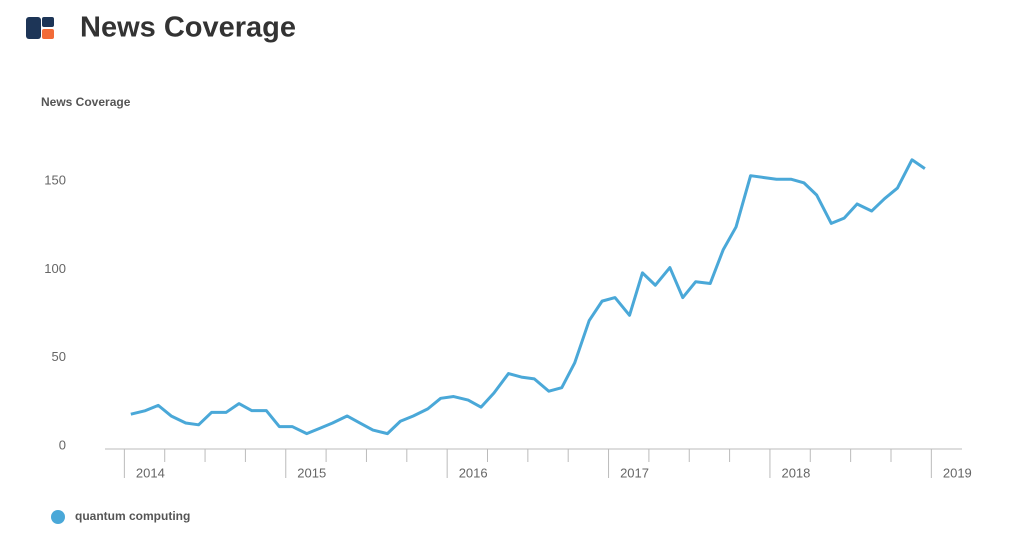  Describe the element at coordinates (150, 472) in the screenshot. I see `x-tick-label: 2014` at that location.